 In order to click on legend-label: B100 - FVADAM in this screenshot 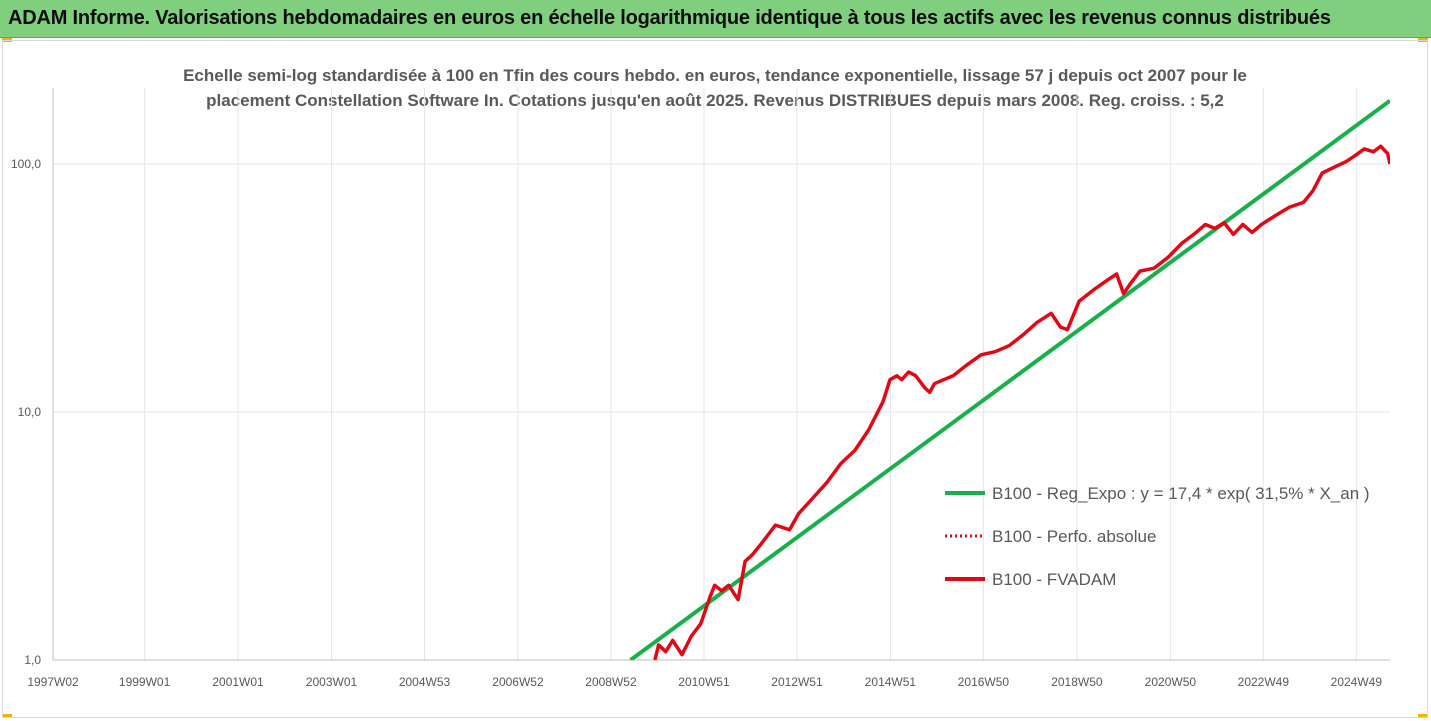, I will do `click(1054, 579)`.